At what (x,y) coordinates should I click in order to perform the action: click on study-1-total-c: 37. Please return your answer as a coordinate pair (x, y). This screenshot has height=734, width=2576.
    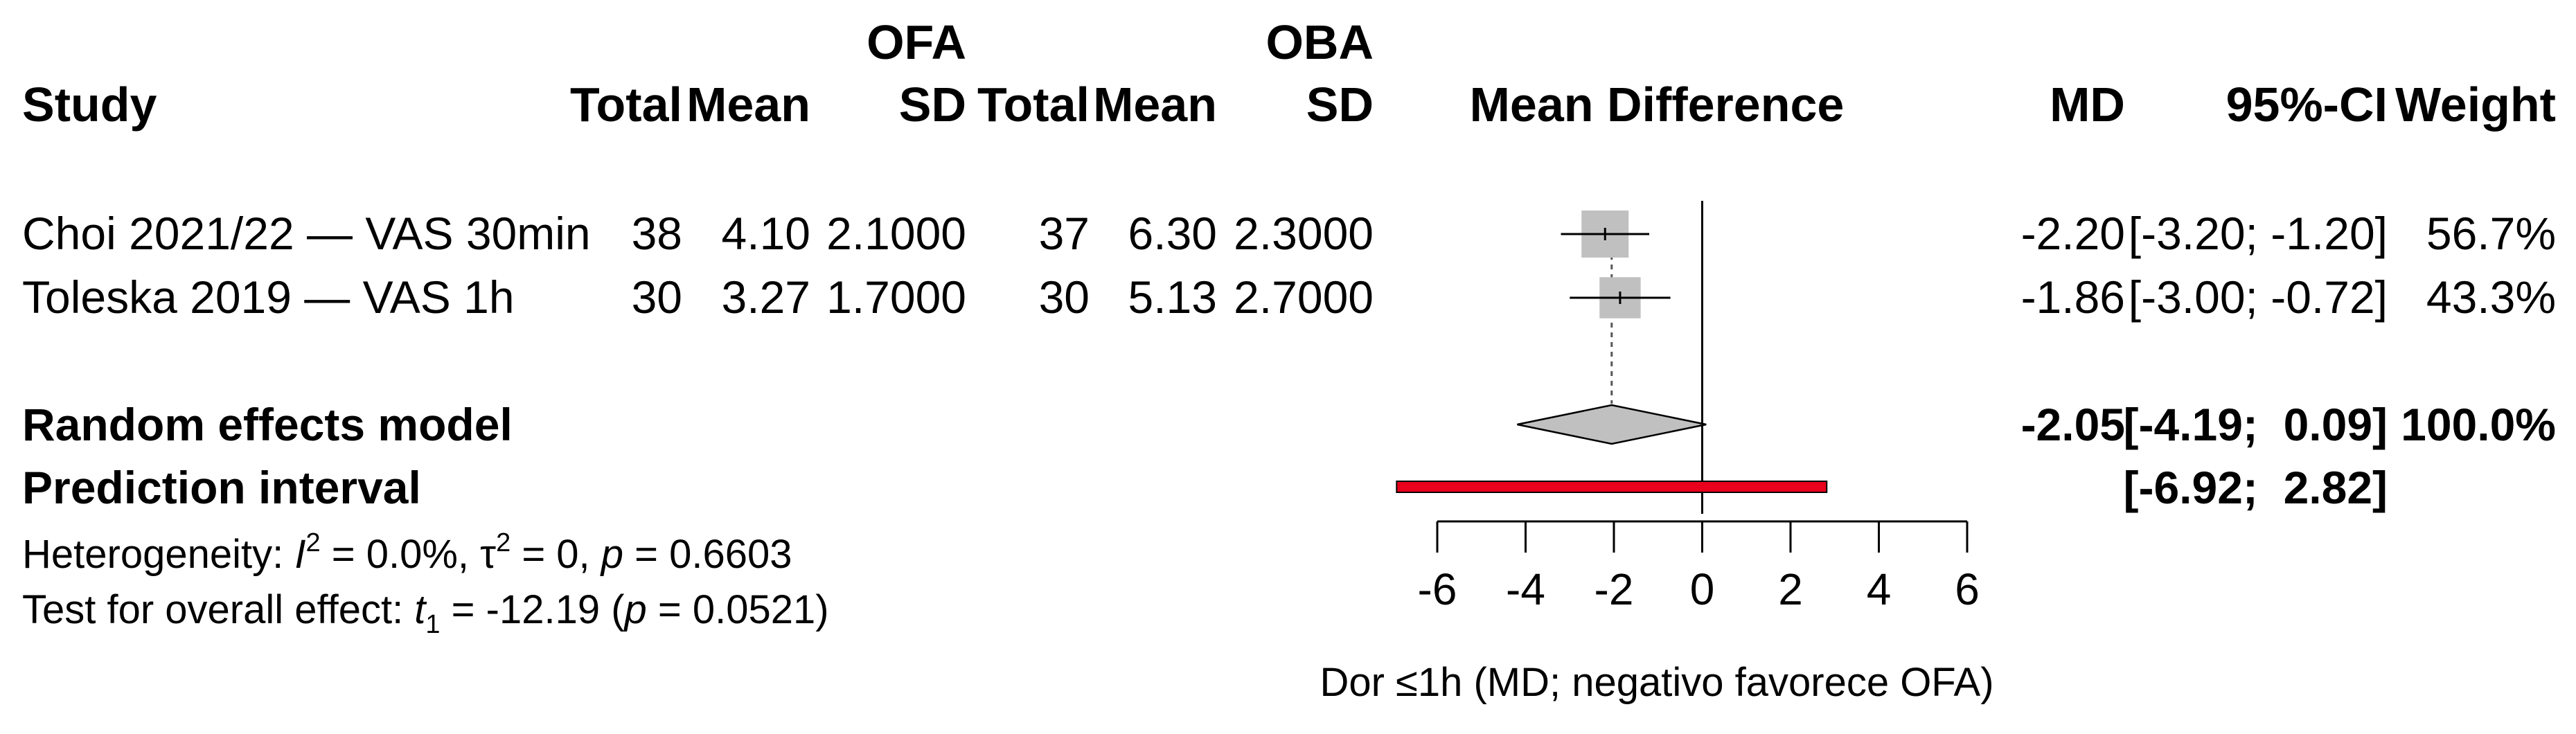
    Looking at the image, I should click on (1064, 233).